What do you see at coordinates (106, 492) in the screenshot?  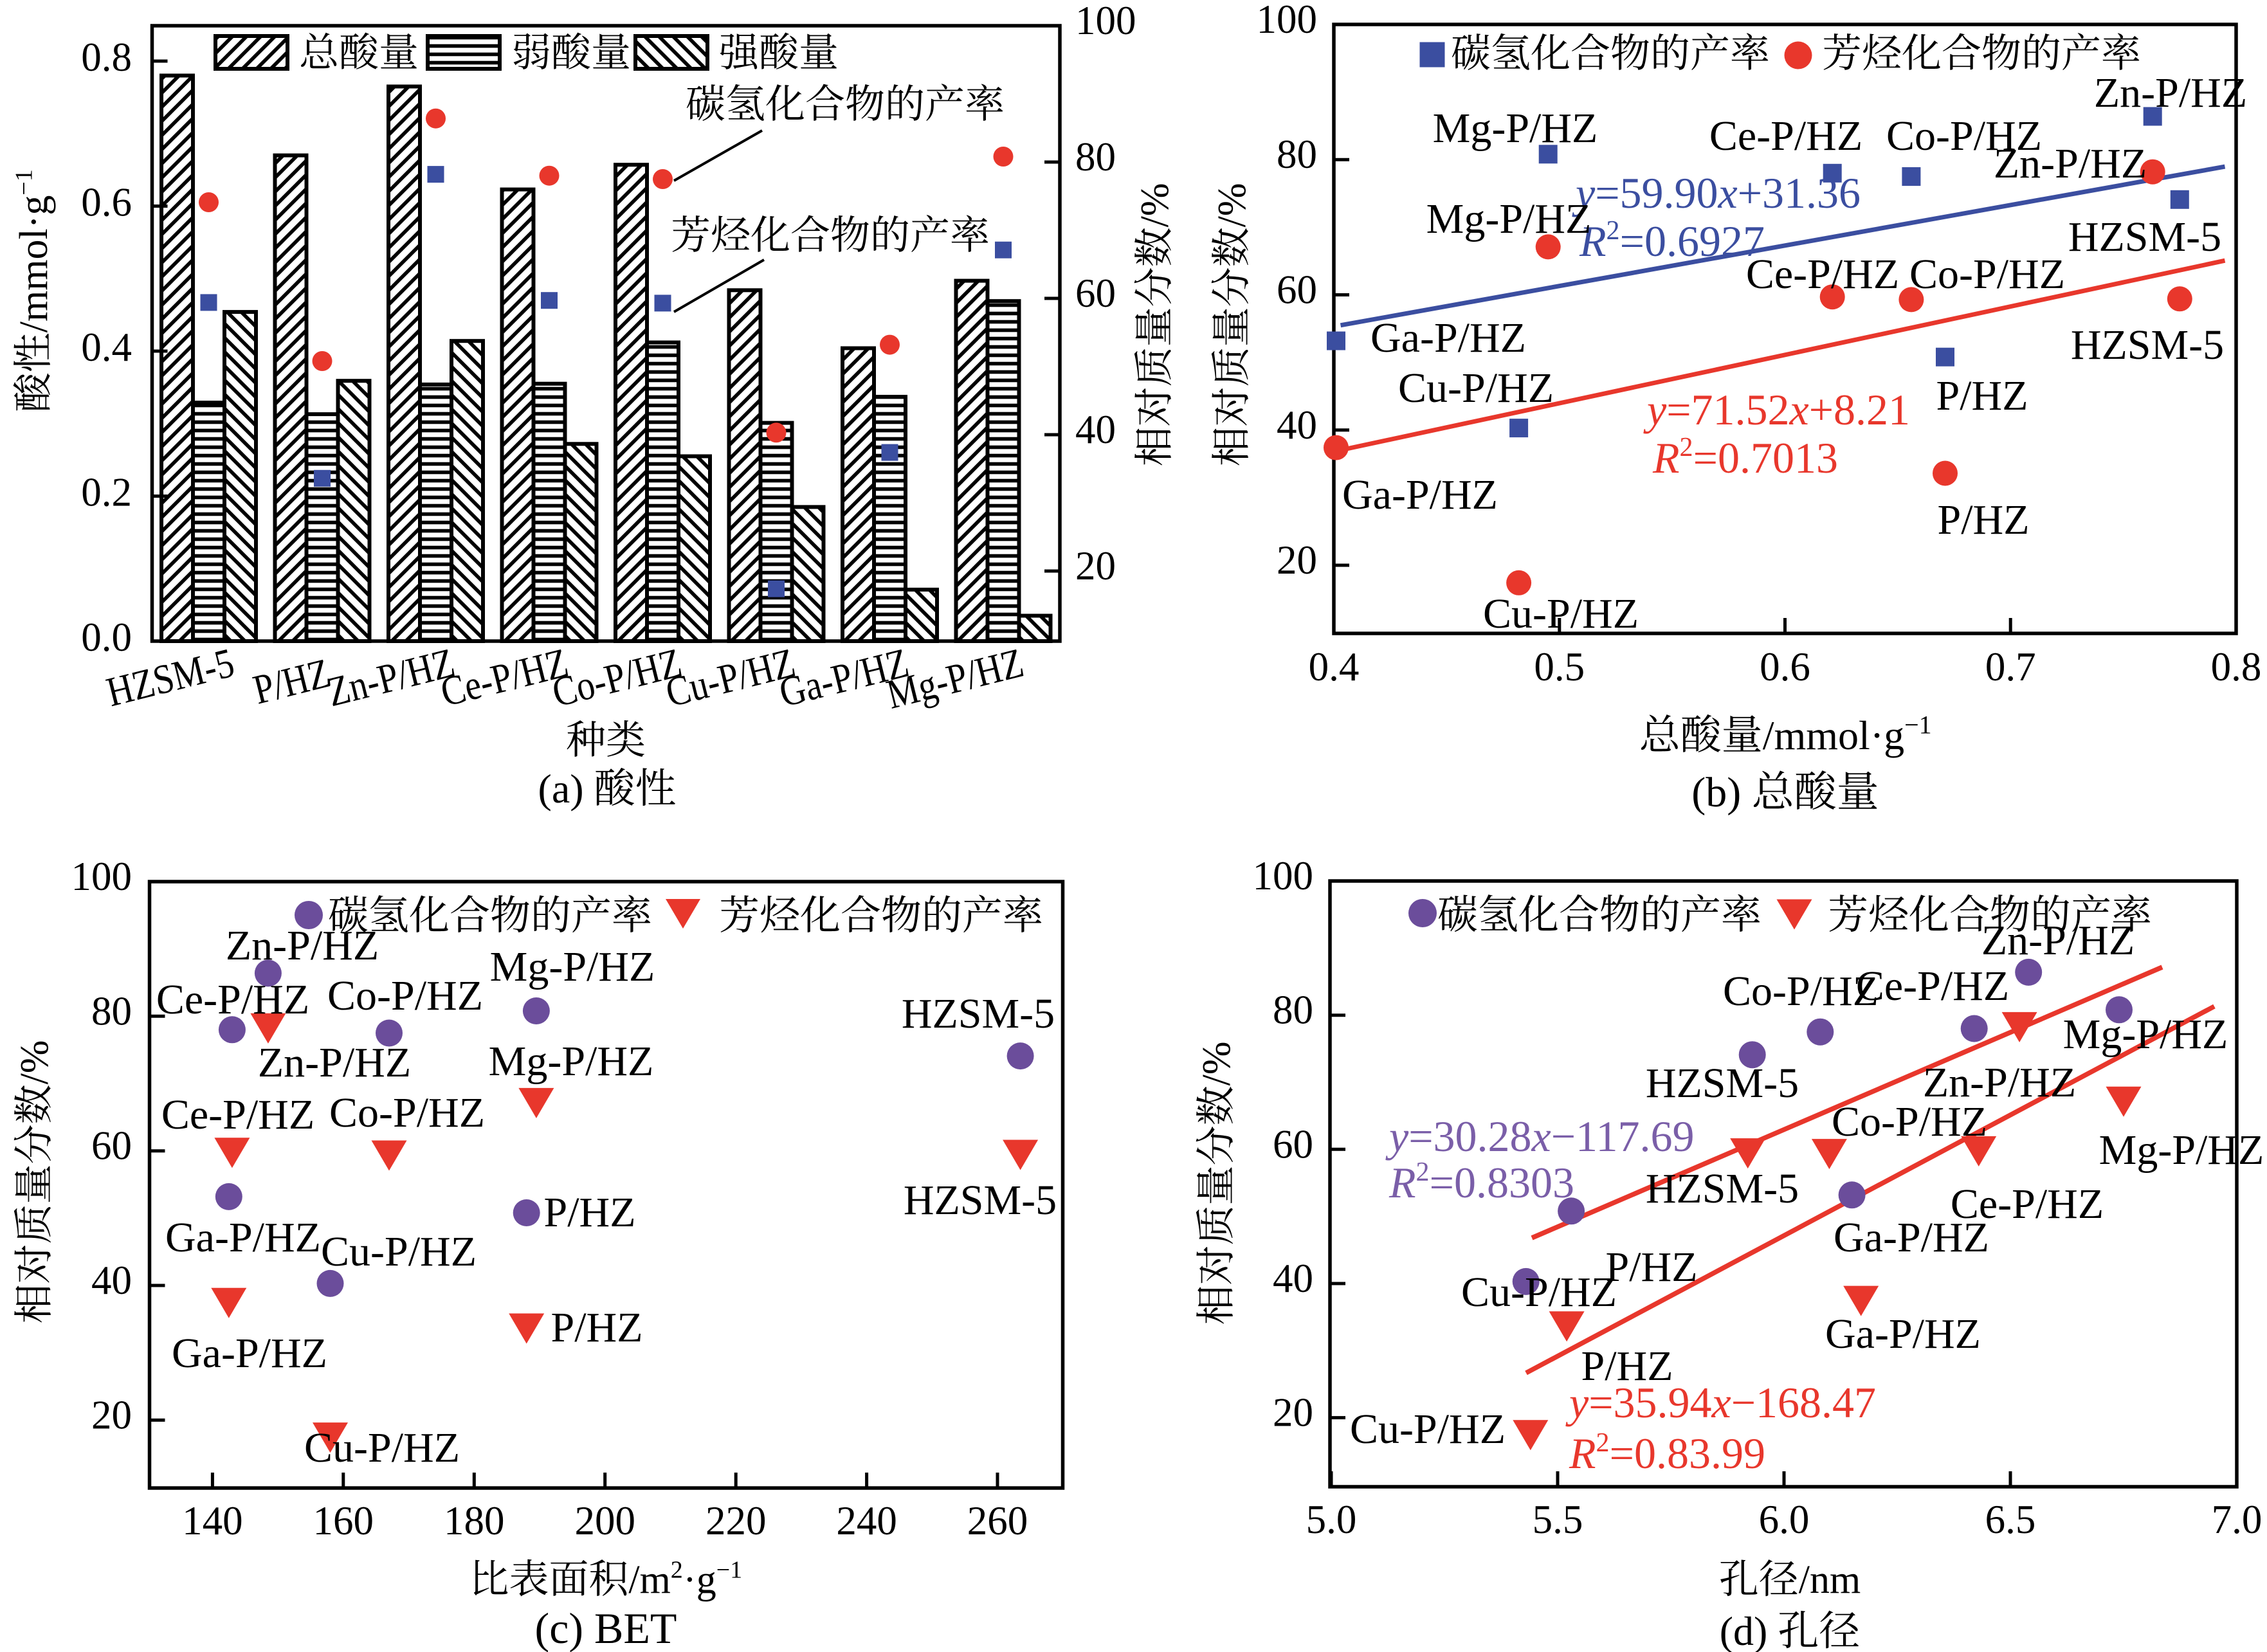 I see `svg-text: 0.2` at bounding box center [106, 492].